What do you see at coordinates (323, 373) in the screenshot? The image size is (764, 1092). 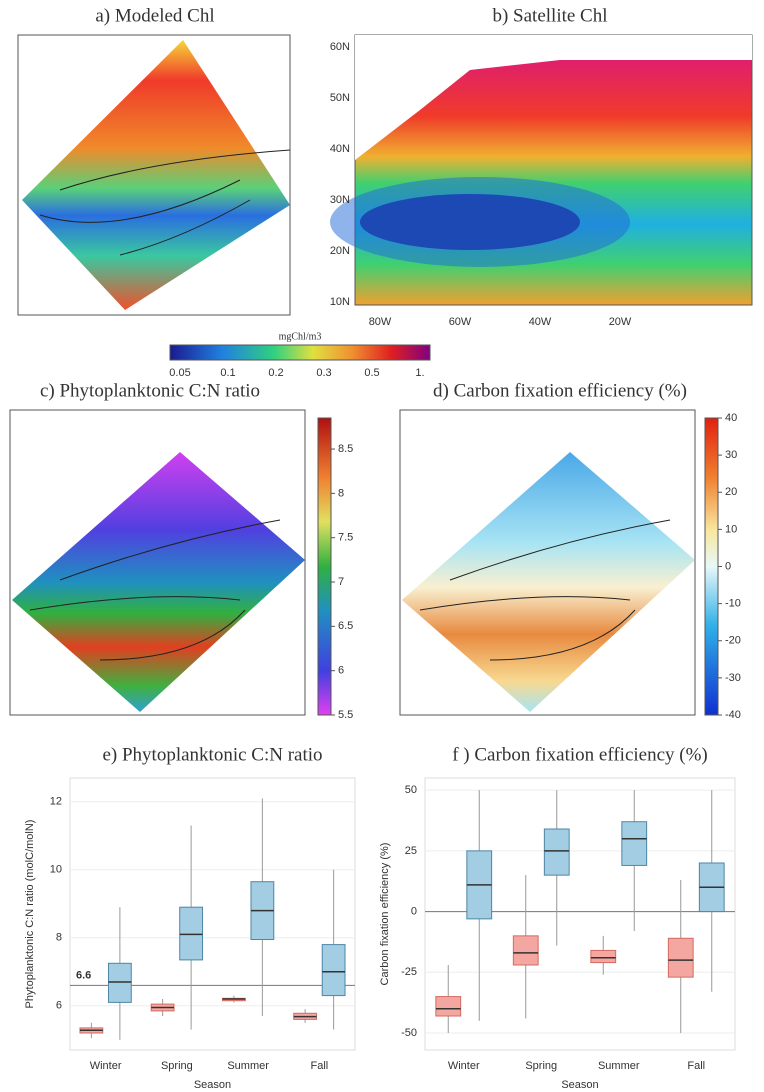 I see `colorbar-tick-label: 0.3` at bounding box center [323, 373].